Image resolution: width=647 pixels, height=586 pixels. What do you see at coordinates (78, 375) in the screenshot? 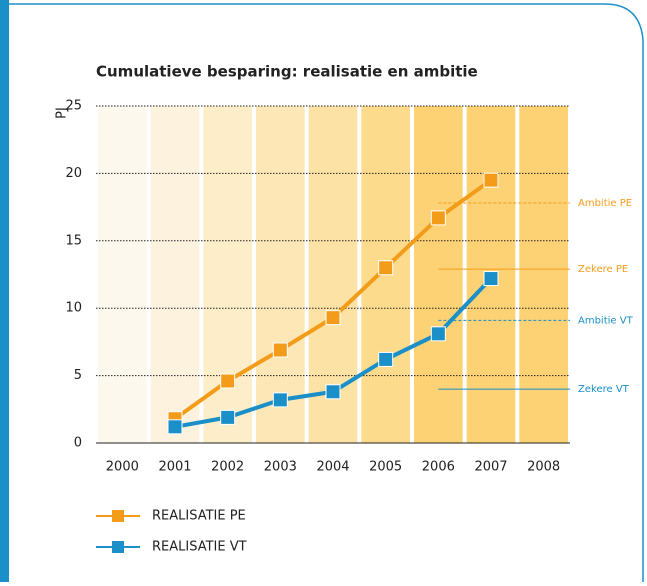
I see `y-tick-label: 5` at bounding box center [78, 375].